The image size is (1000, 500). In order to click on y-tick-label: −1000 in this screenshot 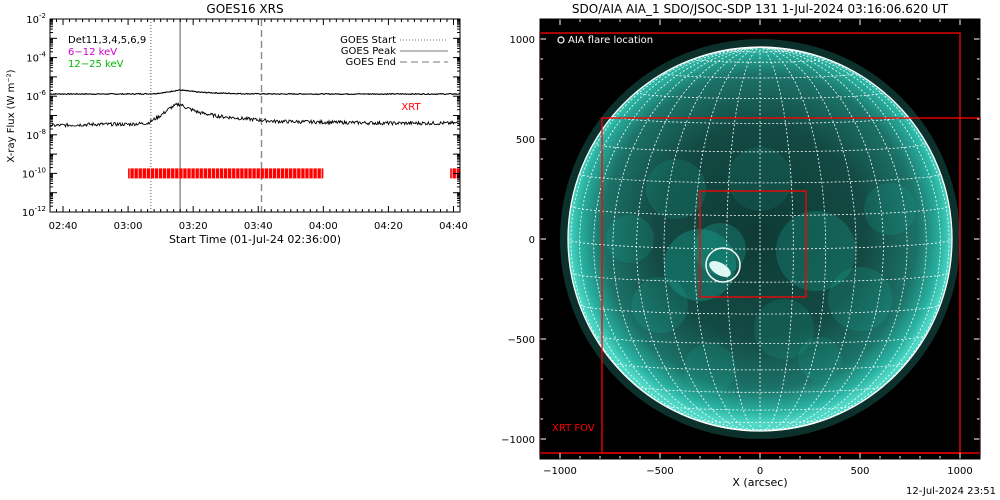, I will do `click(518, 440)`.